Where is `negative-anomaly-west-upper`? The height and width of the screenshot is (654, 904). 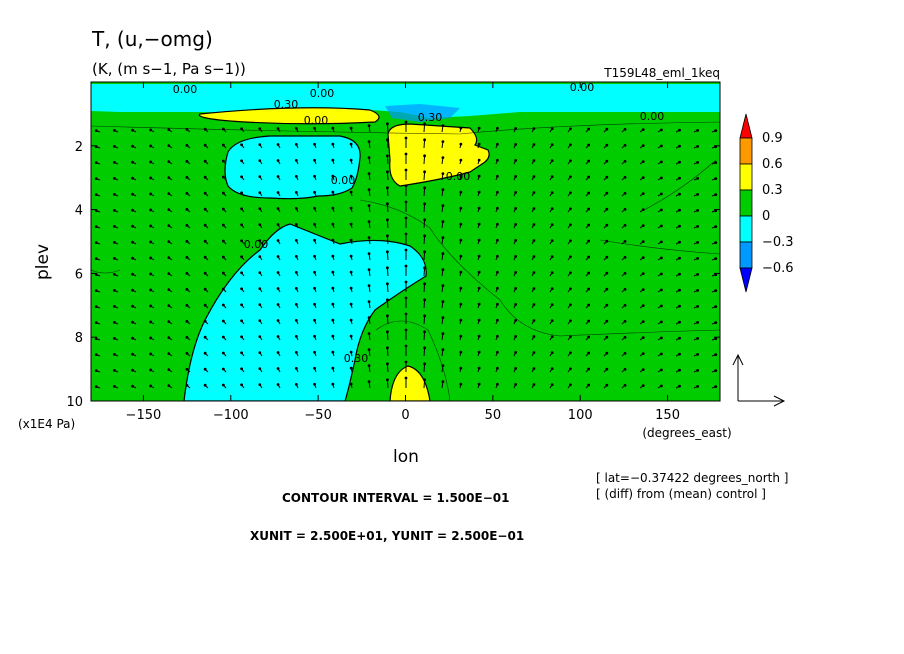
negative-anomaly-west-upper is located at coordinates (292, 167).